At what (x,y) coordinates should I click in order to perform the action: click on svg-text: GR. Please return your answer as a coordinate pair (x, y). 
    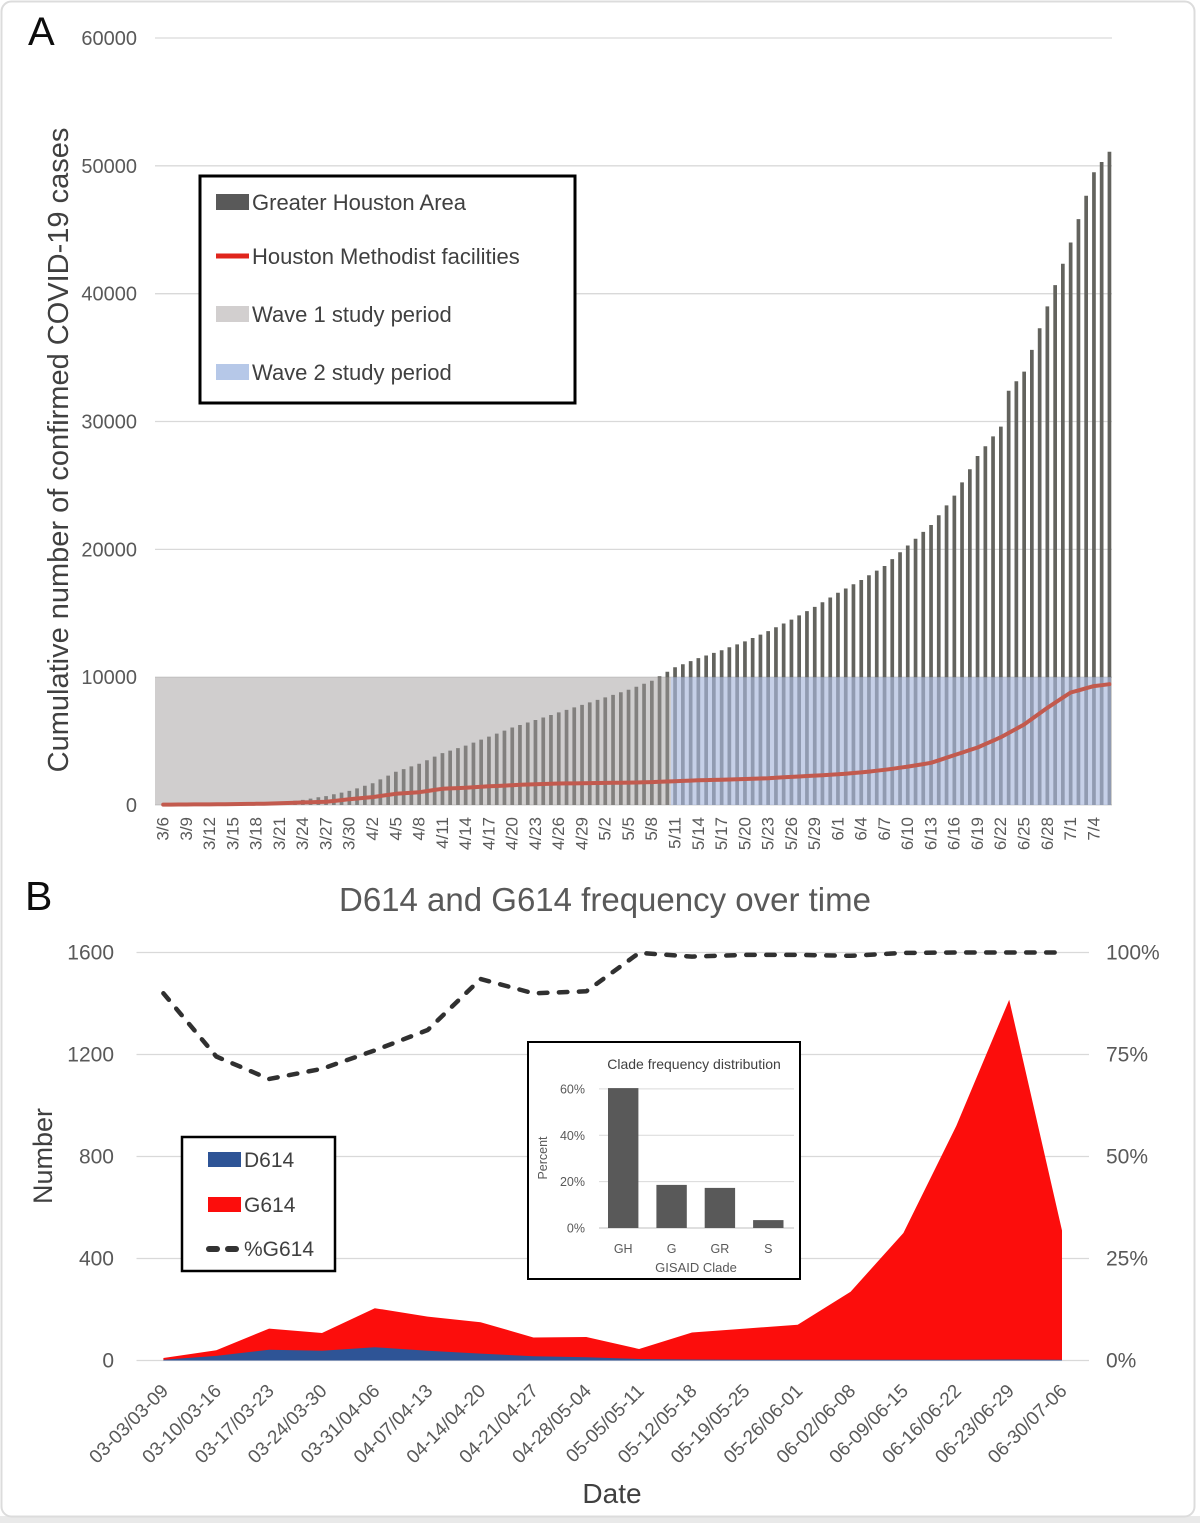
    Looking at the image, I should click on (720, 1249).